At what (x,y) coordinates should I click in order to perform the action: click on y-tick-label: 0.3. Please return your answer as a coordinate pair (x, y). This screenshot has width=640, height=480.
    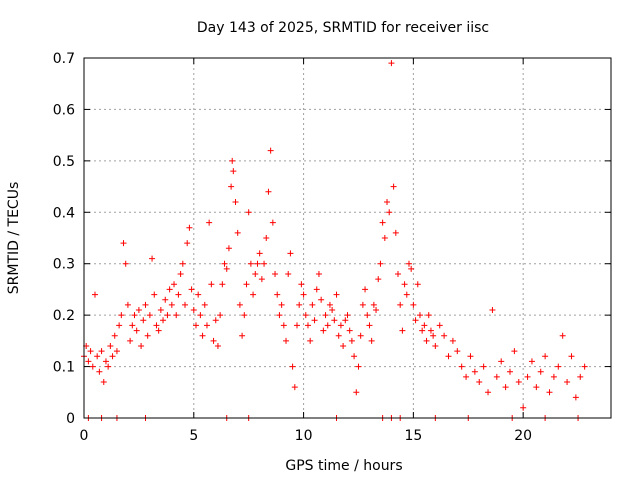
    Looking at the image, I should click on (64, 265).